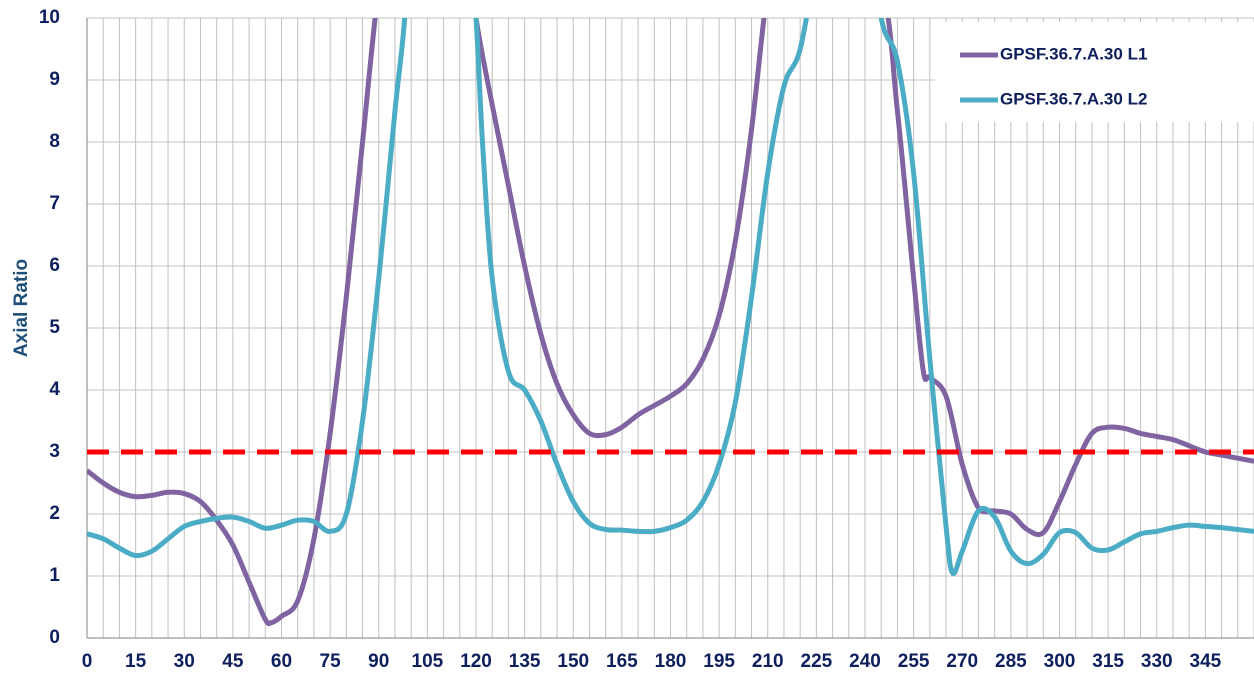  What do you see at coordinates (54, 637) in the screenshot?
I see `y-tick-label: 0` at bounding box center [54, 637].